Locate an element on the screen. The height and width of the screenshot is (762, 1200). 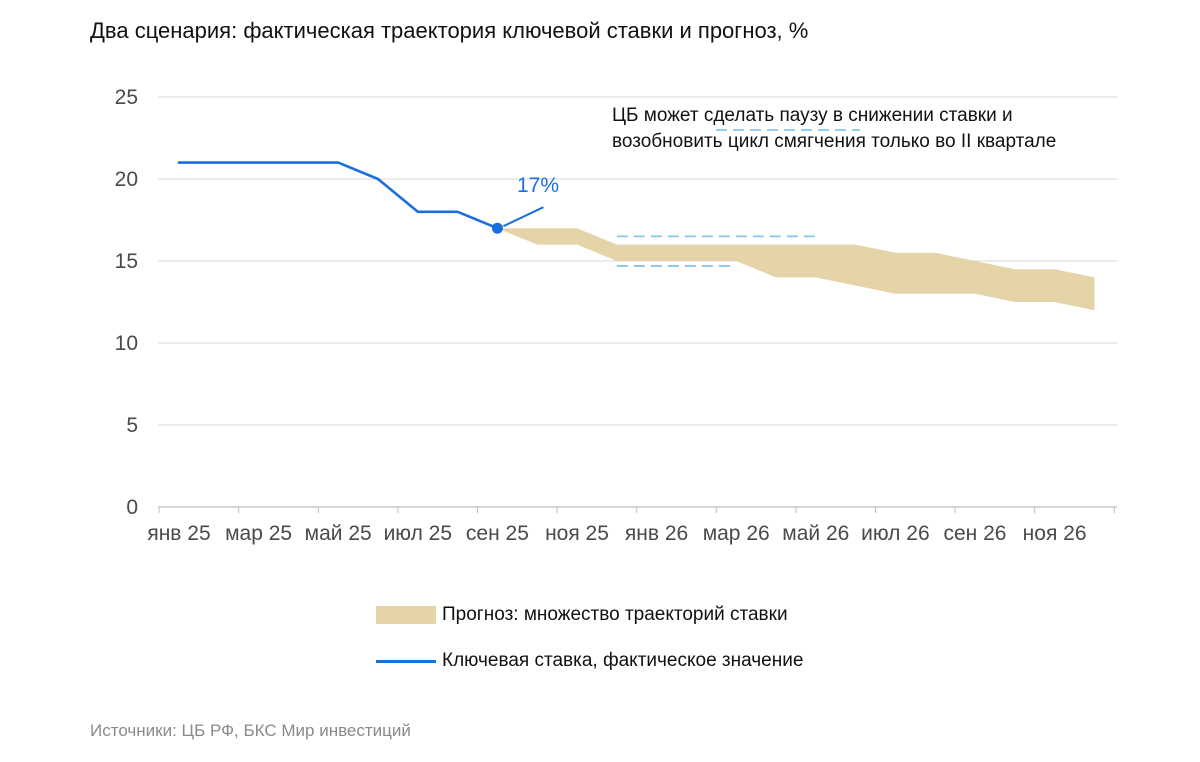
x-tick-label: ноя 25 is located at coordinates (577, 533).